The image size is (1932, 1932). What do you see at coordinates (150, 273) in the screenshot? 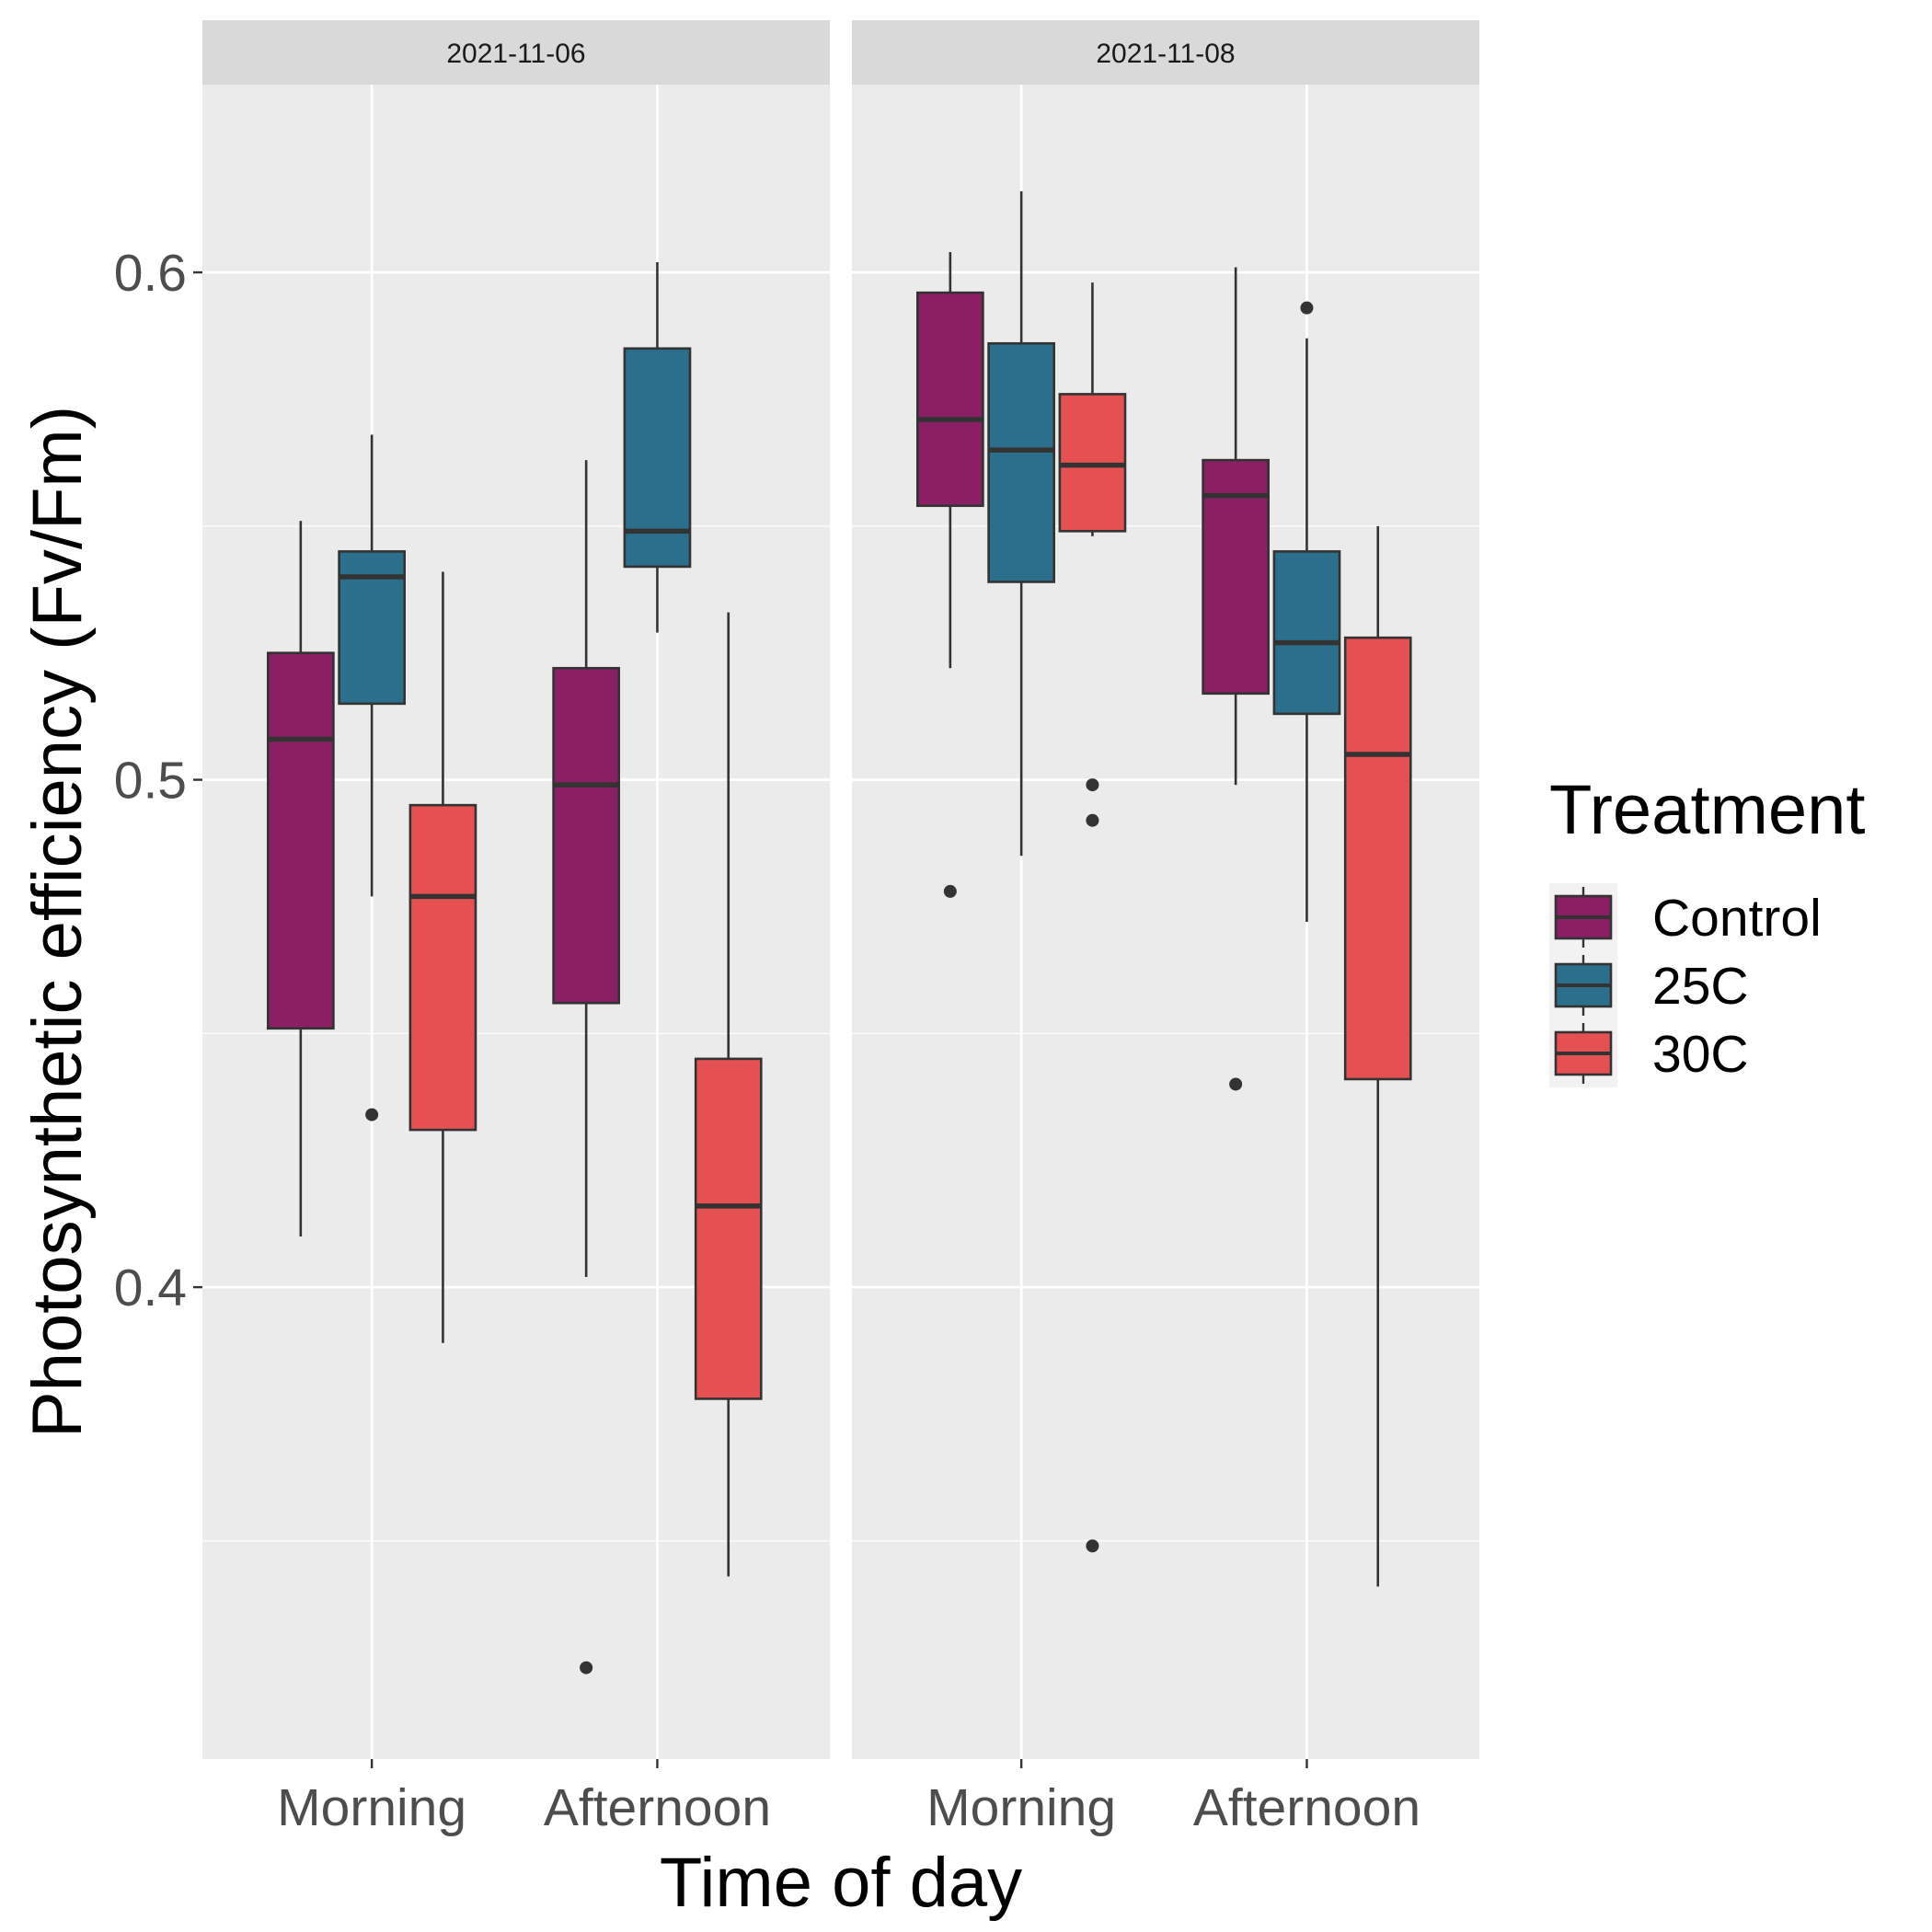
I see `y-tick-label: 0.6` at bounding box center [150, 273].